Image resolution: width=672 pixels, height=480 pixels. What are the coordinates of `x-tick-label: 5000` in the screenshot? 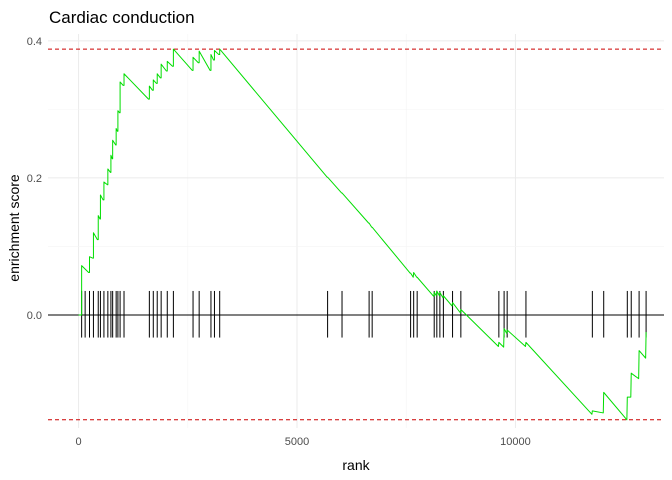 It's located at (297, 442).